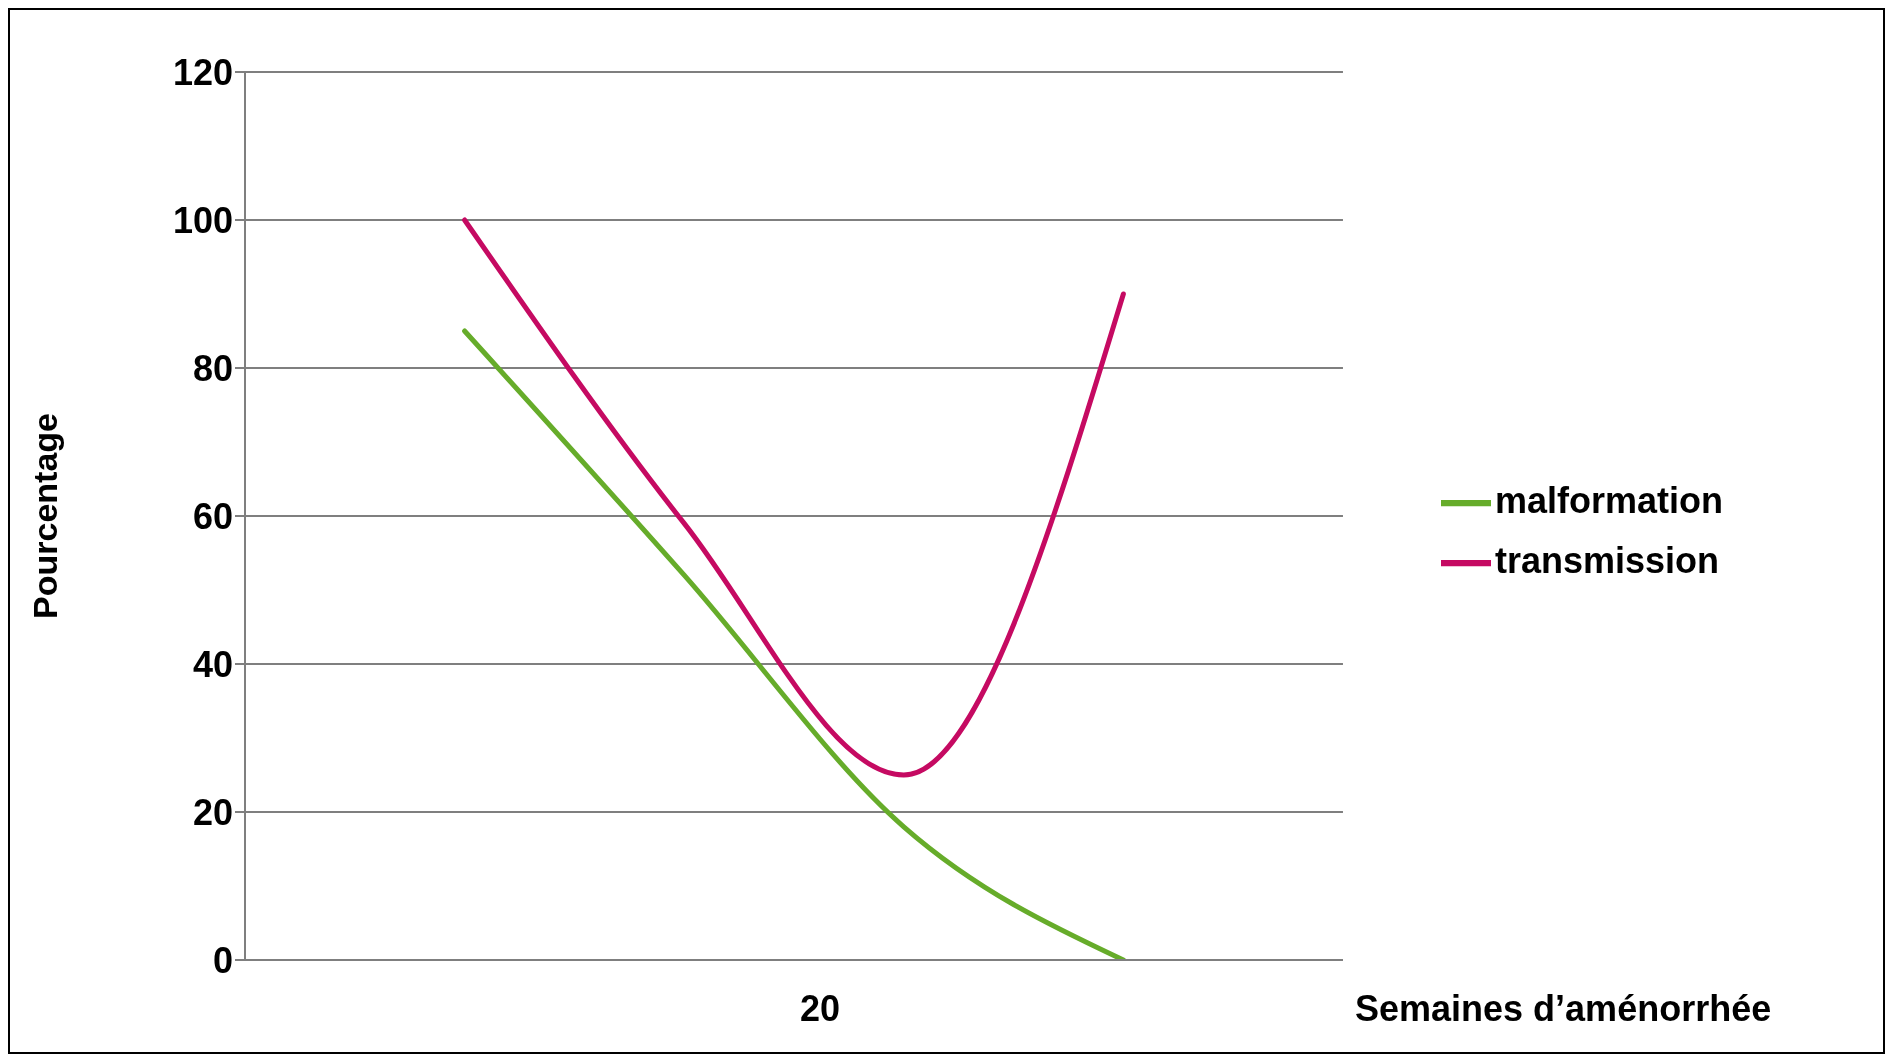  What do you see at coordinates (1607, 560) in the screenshot?
I see `legend-label: transmission` at bounding box center [1607, 560].